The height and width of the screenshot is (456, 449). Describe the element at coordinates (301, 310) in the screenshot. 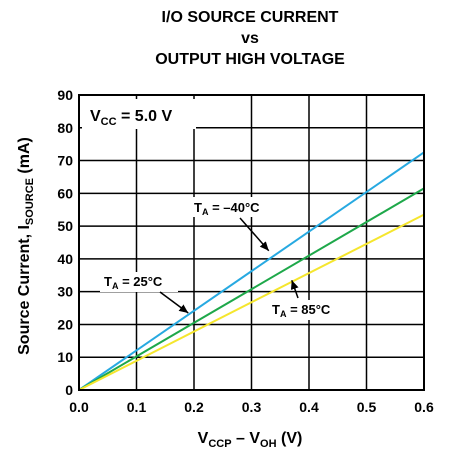

I see `annotation-85: TA = 85°C` at that location.